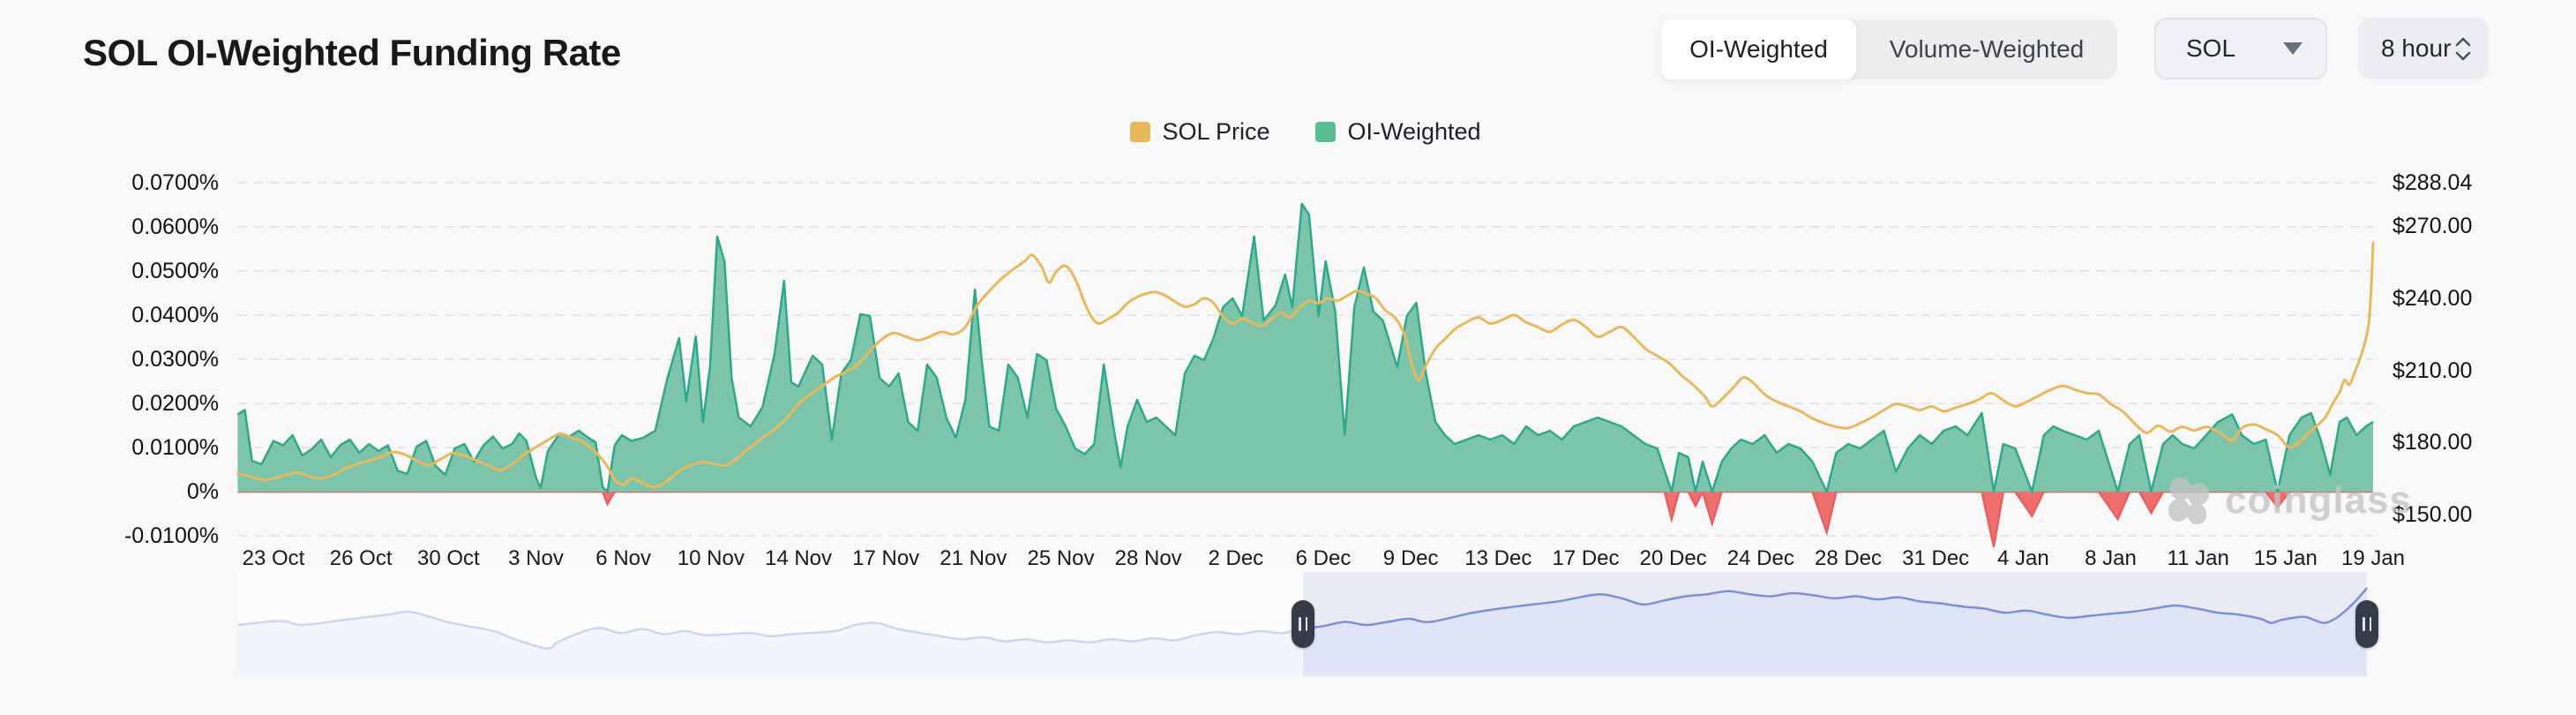 The image size is (2576, 715). I want to click on y-axis-label-left: 0.0500%, so click(175, 271).